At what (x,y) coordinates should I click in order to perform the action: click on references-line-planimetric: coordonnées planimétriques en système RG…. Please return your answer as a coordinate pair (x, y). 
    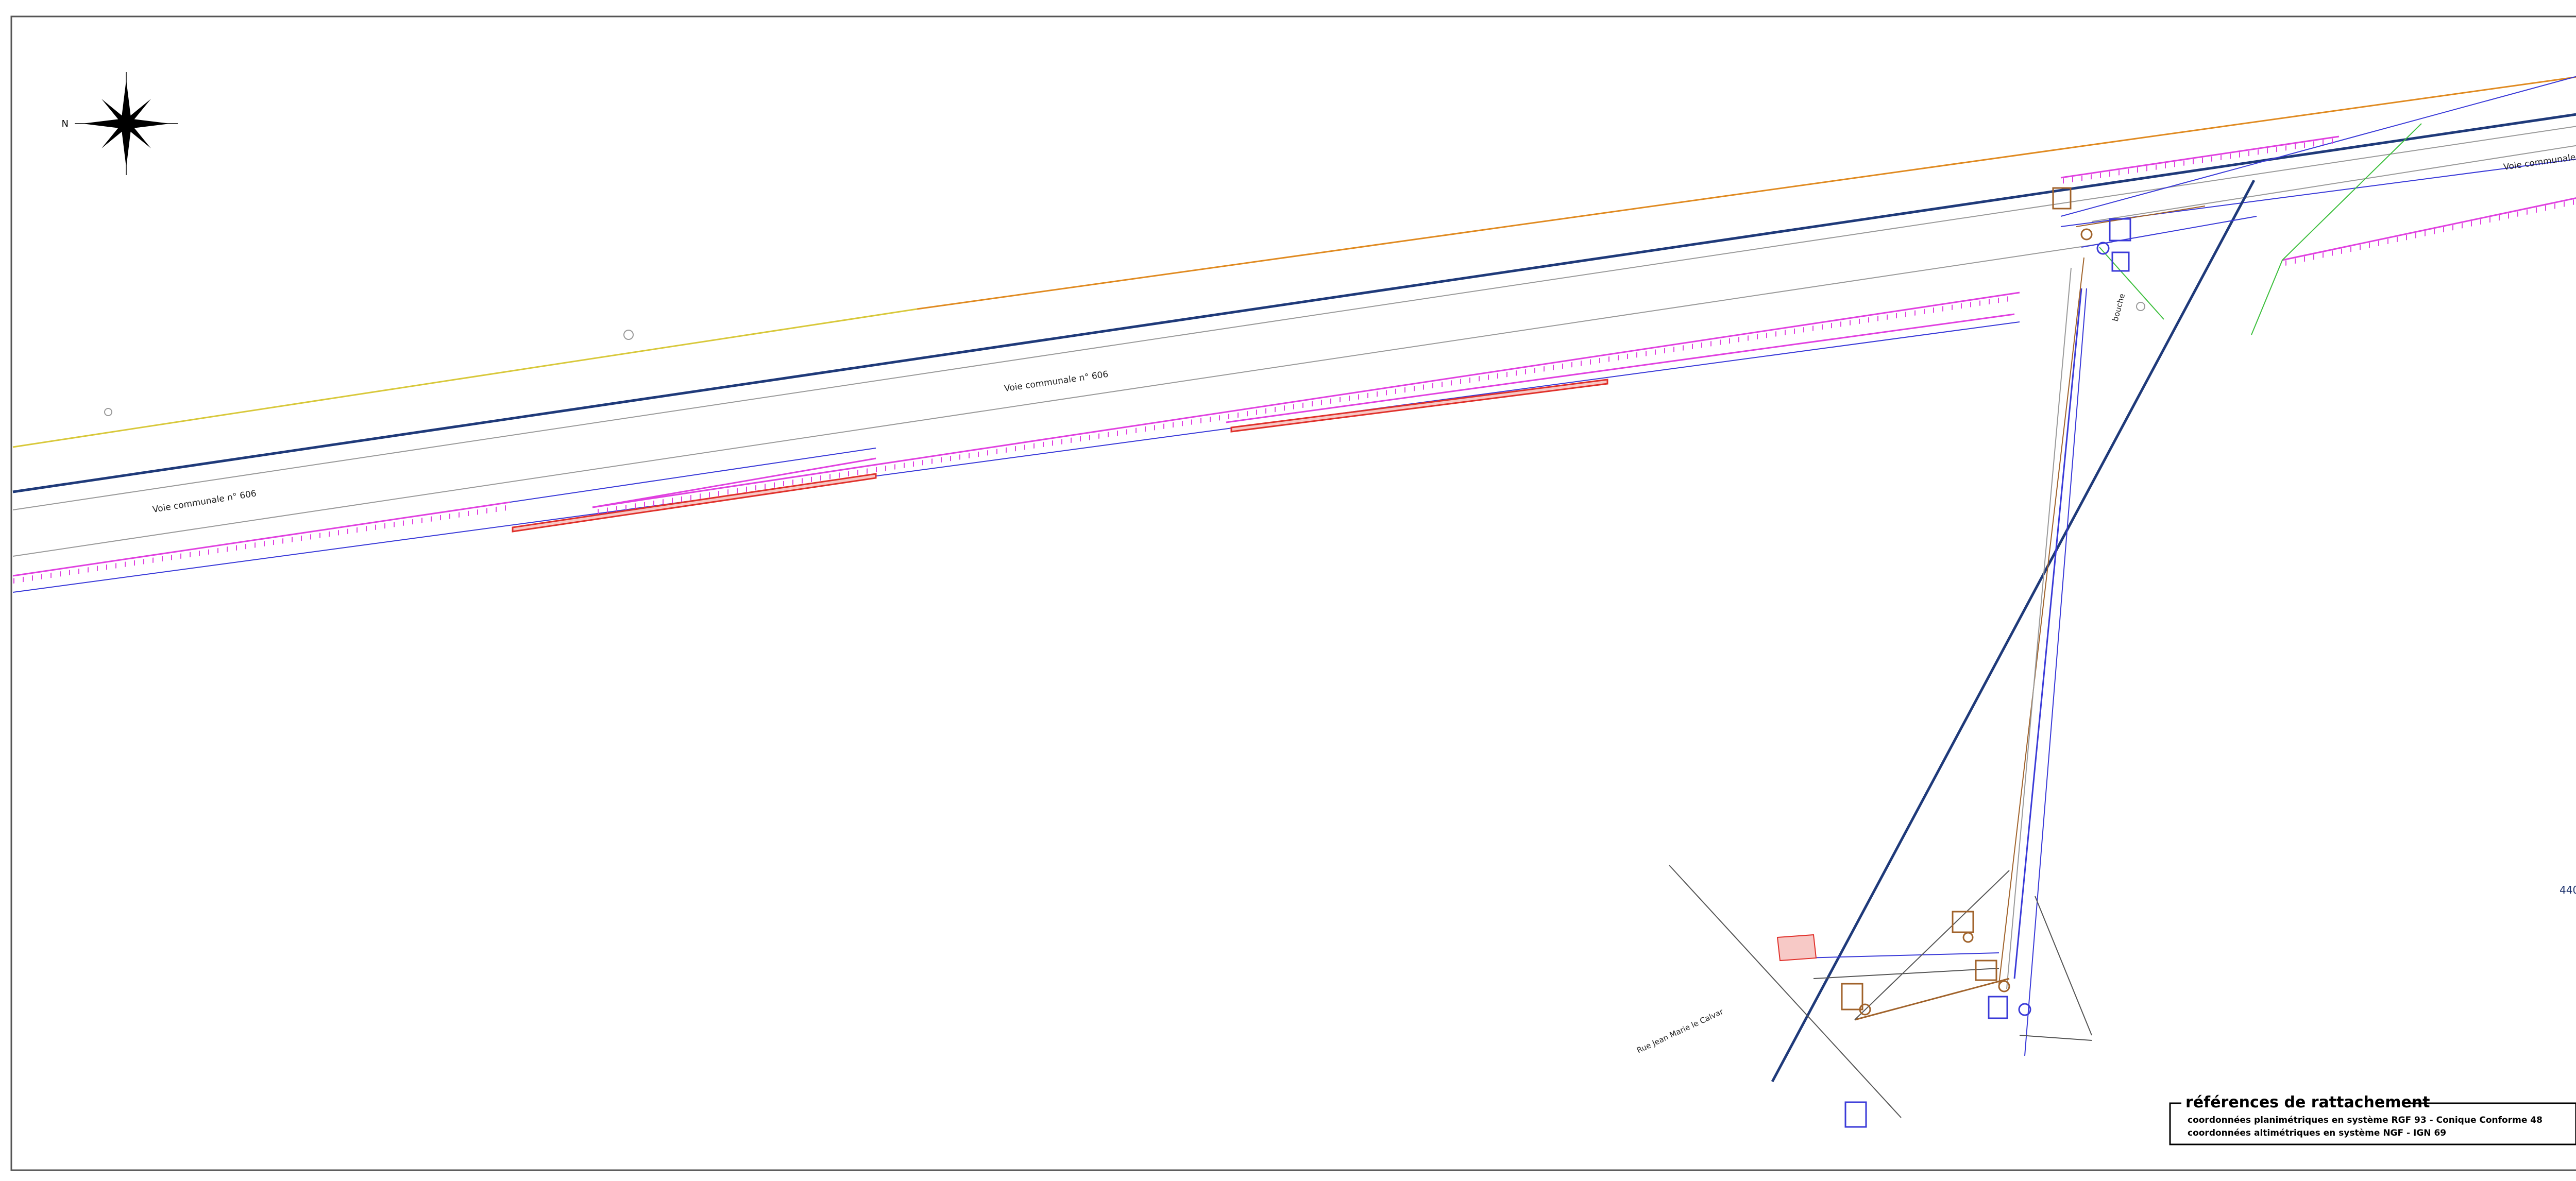
    Looking at the image, I should click on (2365, 1120).